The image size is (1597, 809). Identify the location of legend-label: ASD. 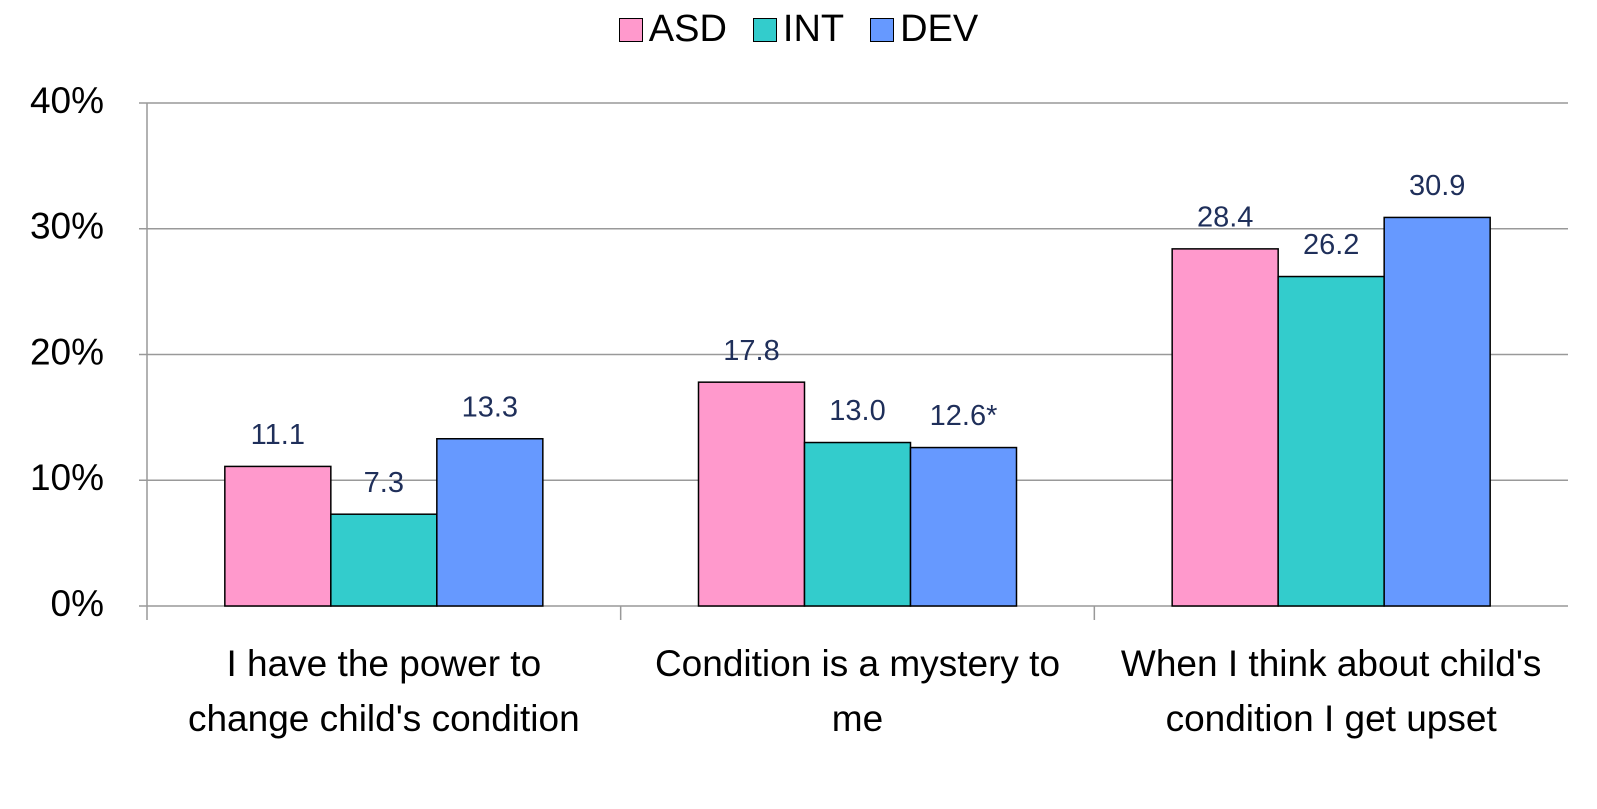
(687, 29).